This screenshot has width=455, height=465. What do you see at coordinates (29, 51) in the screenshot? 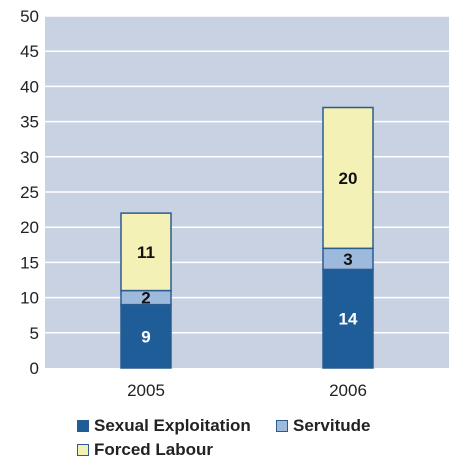
I see `y-tick-label: 45` at bounding box center [29, 51].